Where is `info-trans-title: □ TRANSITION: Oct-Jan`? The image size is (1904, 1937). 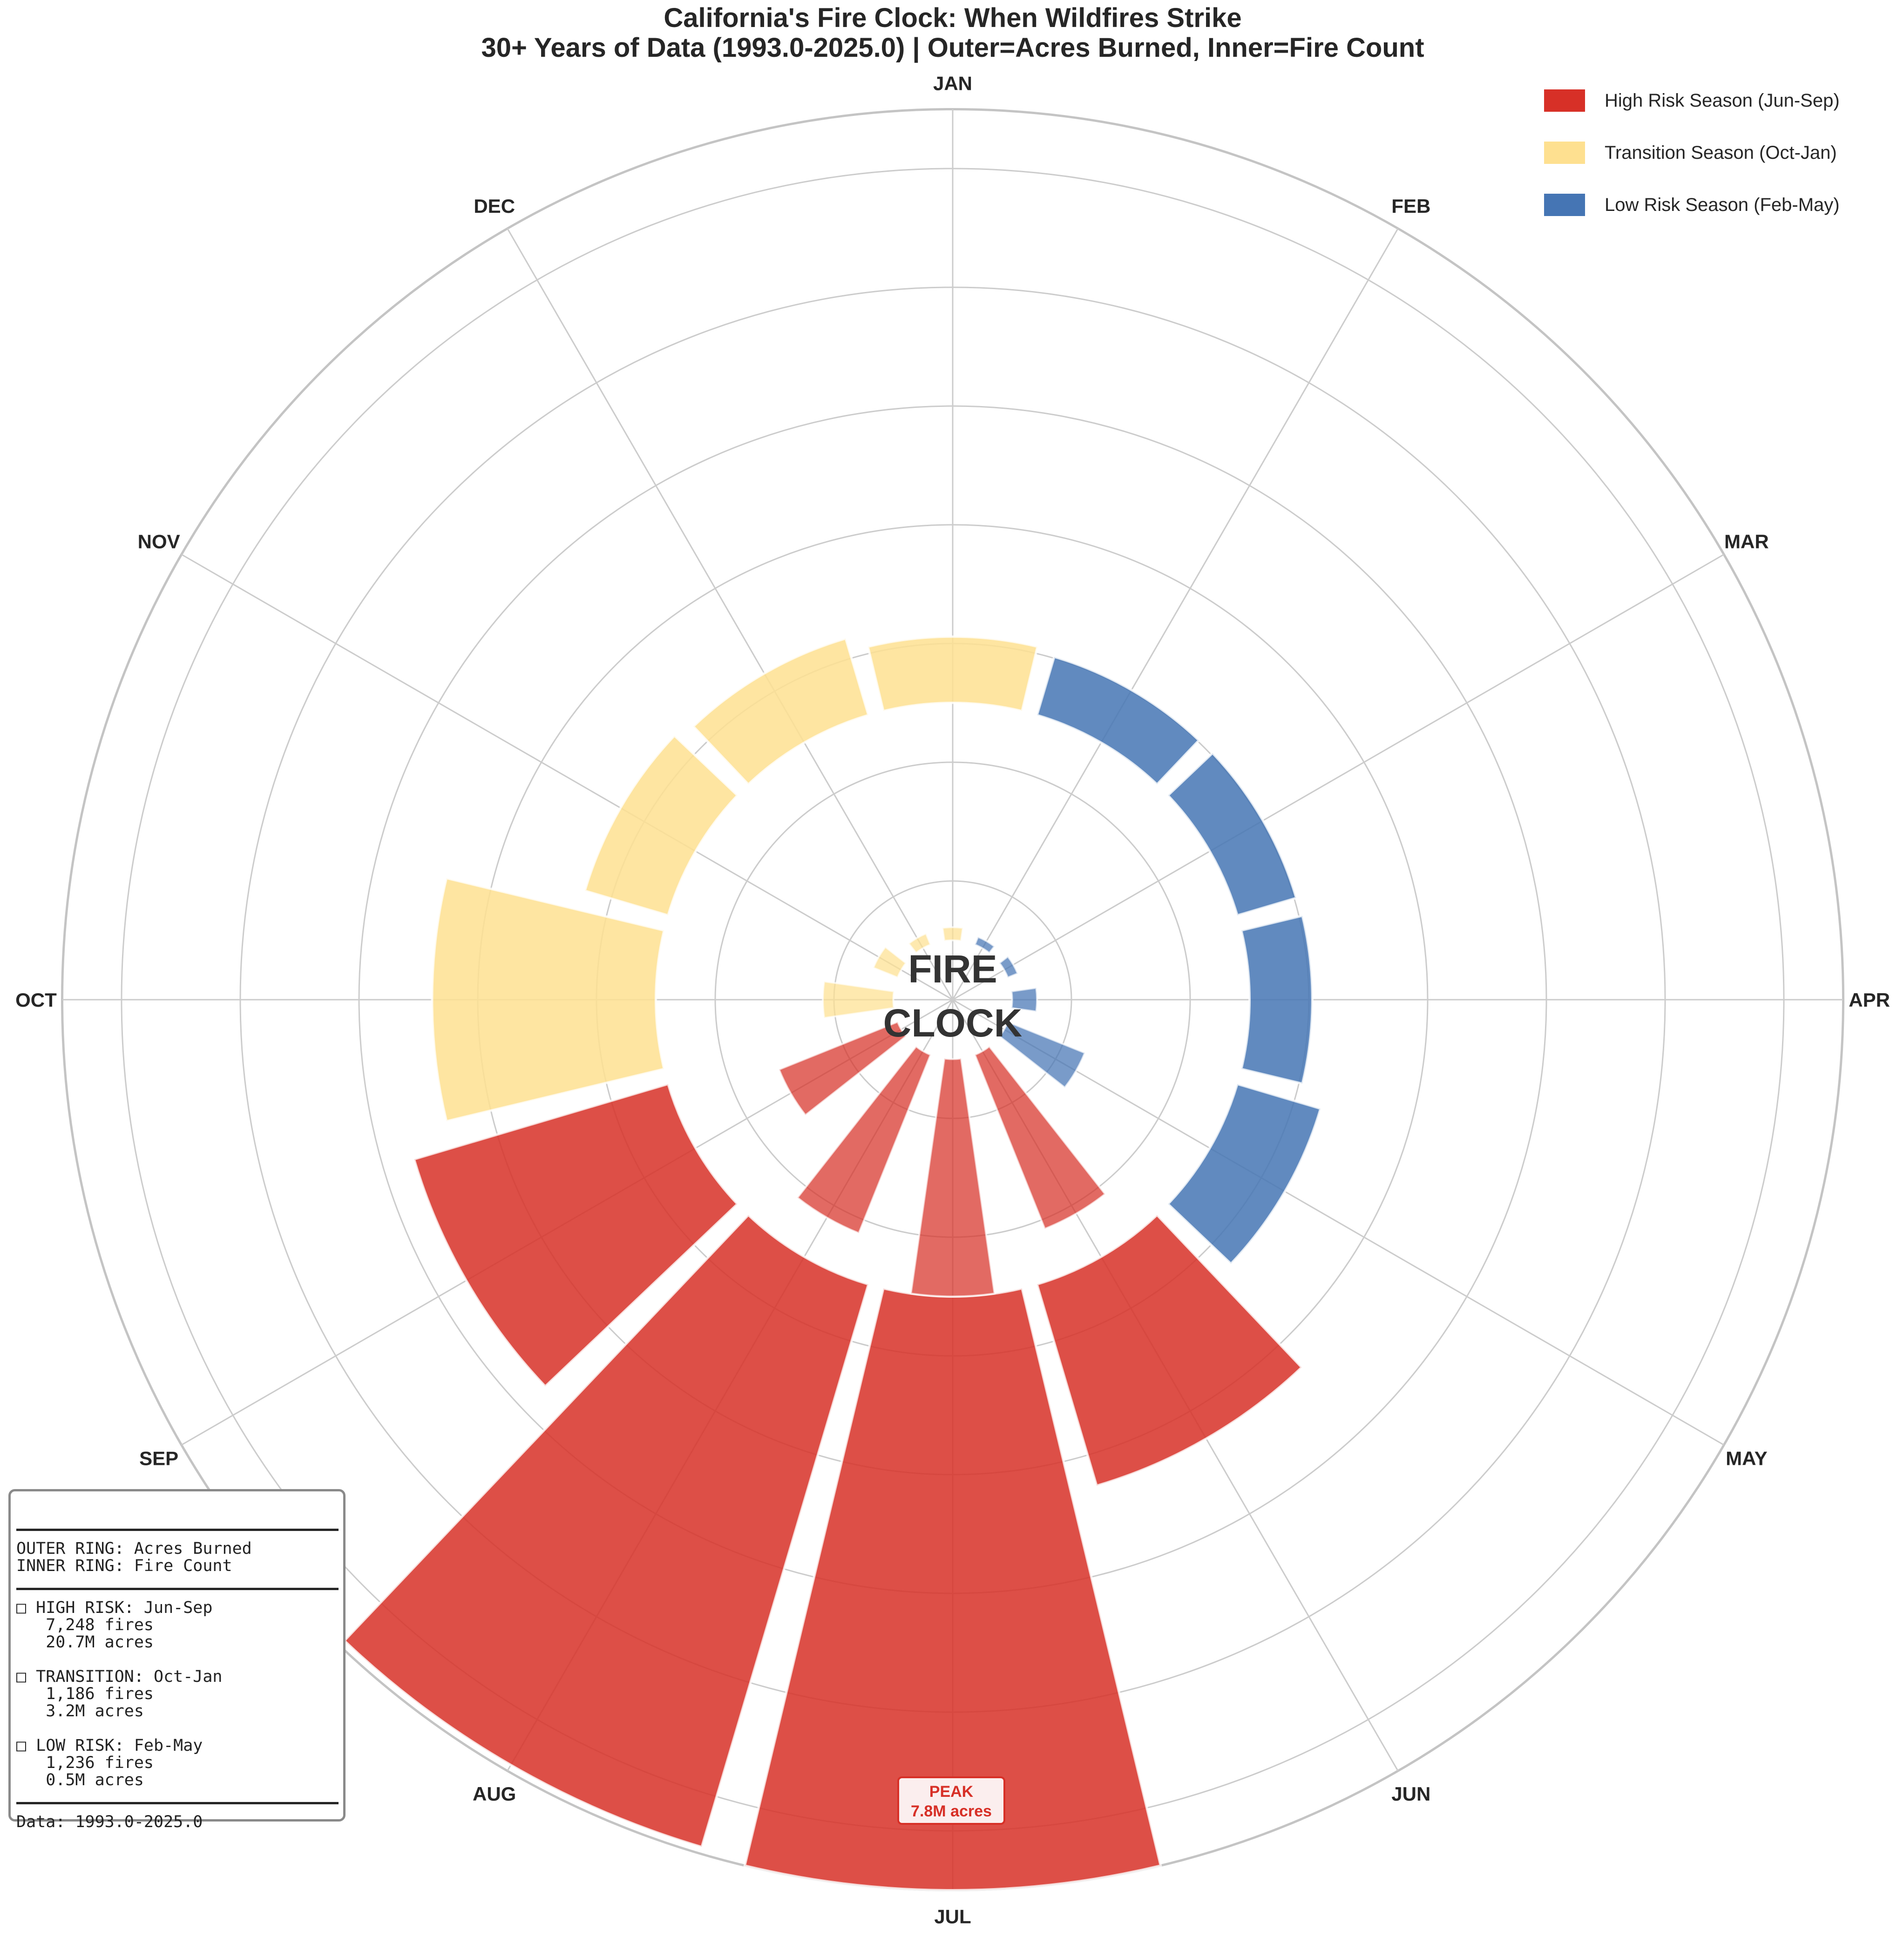
info-trans-title: □ TRANSITION: Oct-Jan is located at coordinates (120, 1676).